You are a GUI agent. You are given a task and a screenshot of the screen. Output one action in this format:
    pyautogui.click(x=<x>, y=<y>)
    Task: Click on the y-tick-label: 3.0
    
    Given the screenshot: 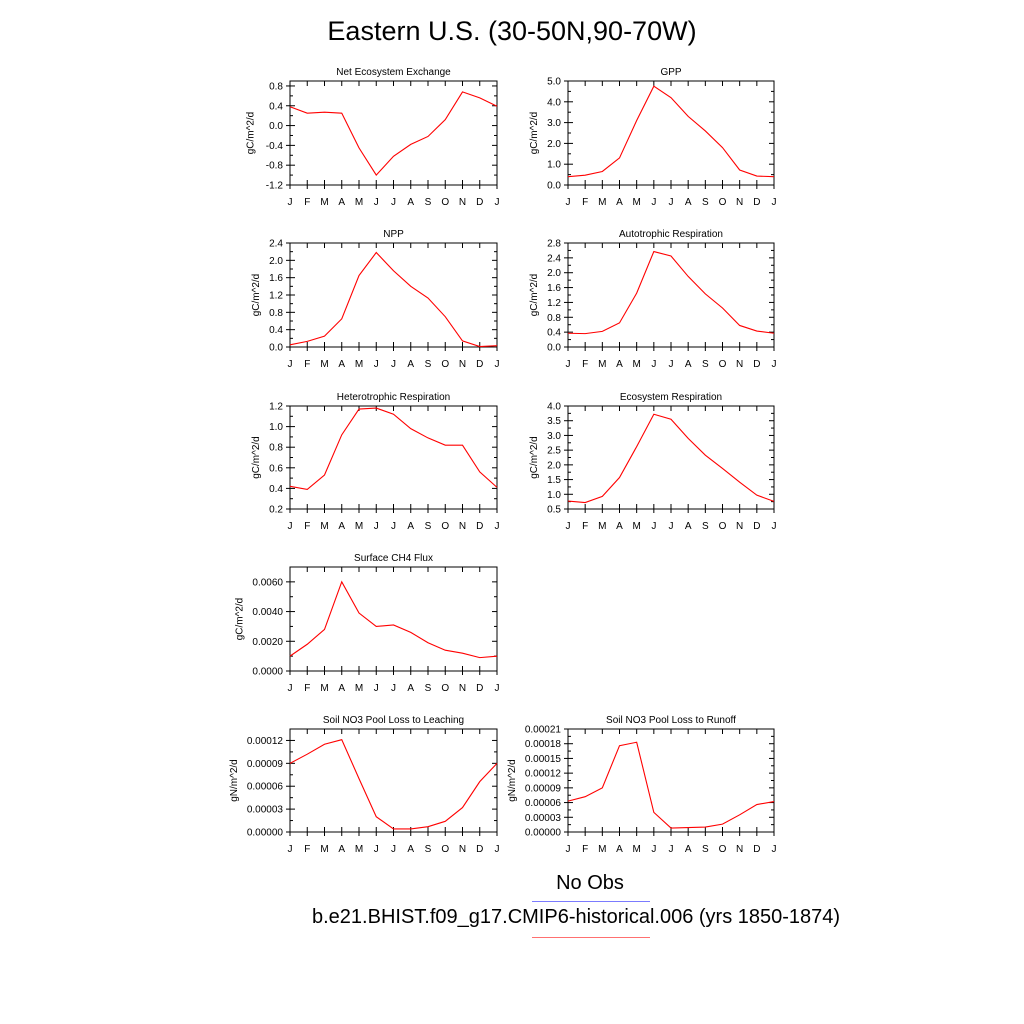 What is the action you would take?
    pyautogui.click(x=554, y=123)
    